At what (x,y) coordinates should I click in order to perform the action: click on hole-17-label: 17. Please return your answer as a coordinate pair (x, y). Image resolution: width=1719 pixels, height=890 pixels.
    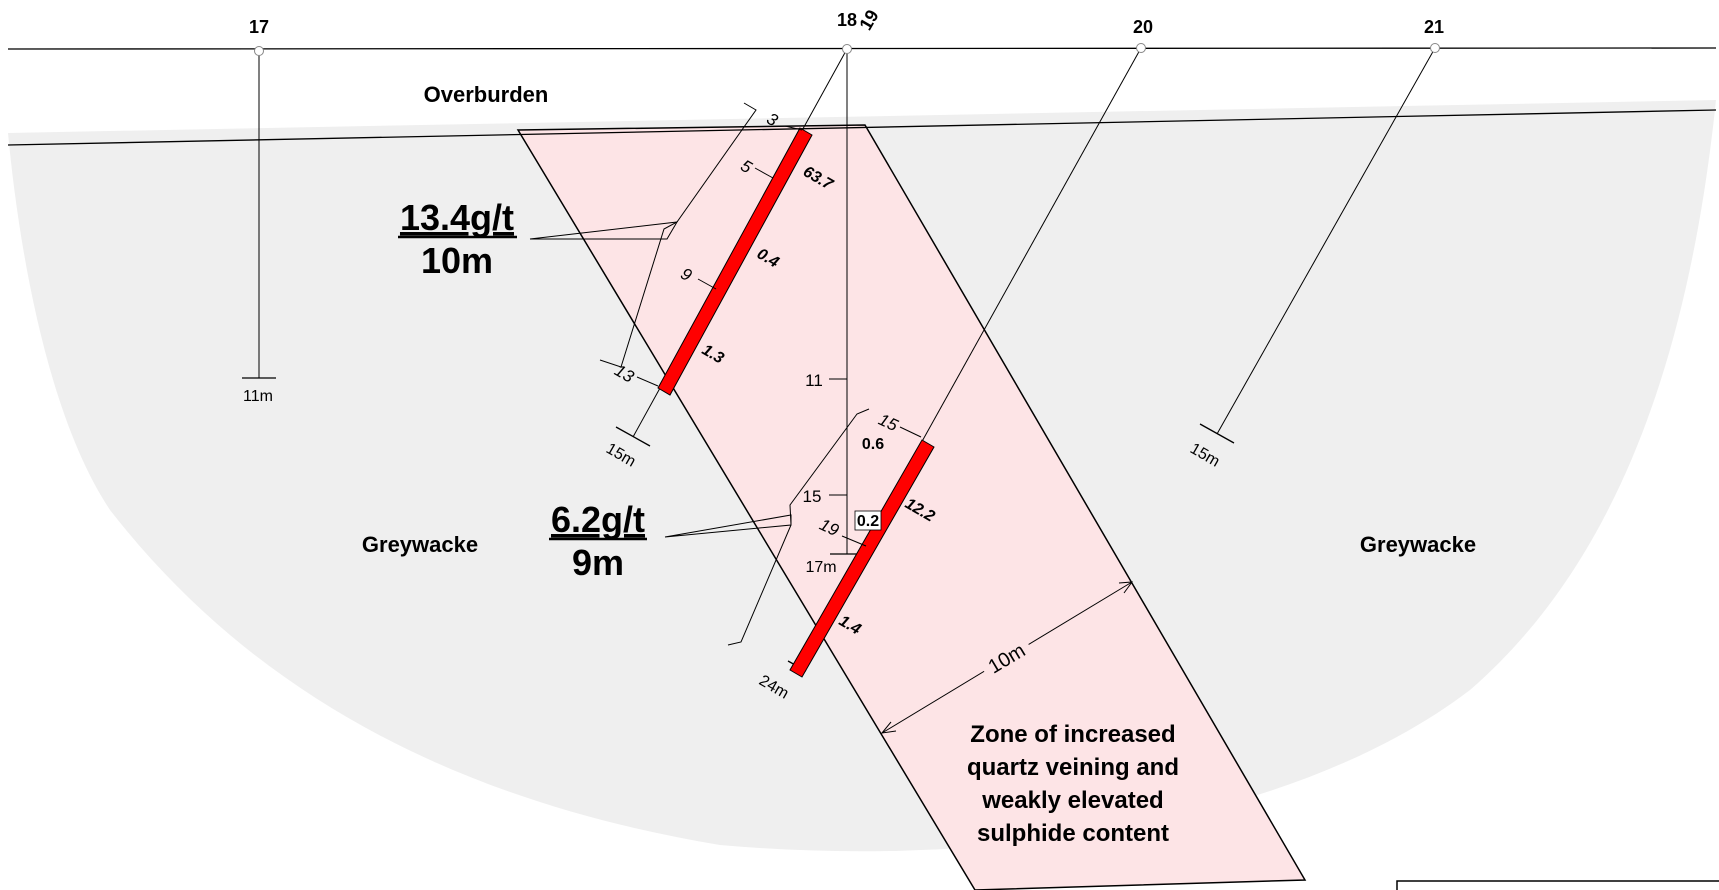
    Looking at the image, I should click on (259, 27).